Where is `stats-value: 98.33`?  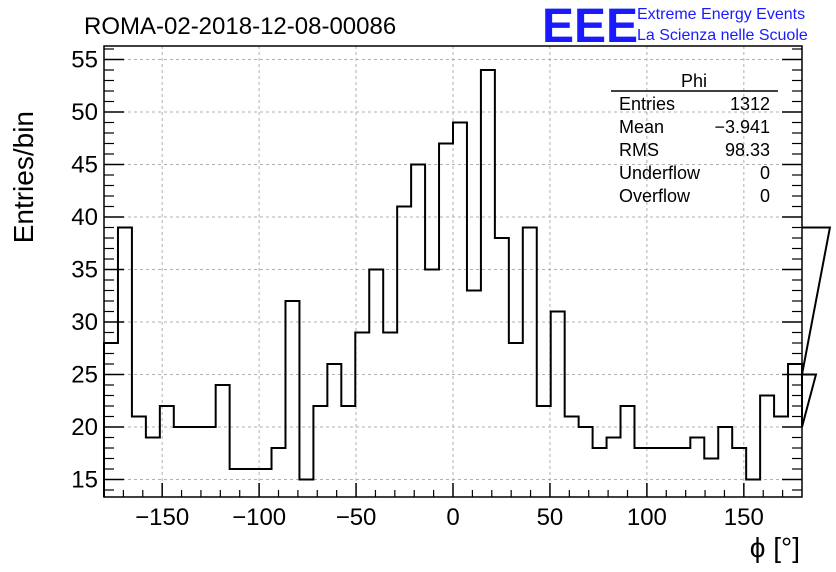
stats-value: 98.33 is located at coordinates (747, 150).